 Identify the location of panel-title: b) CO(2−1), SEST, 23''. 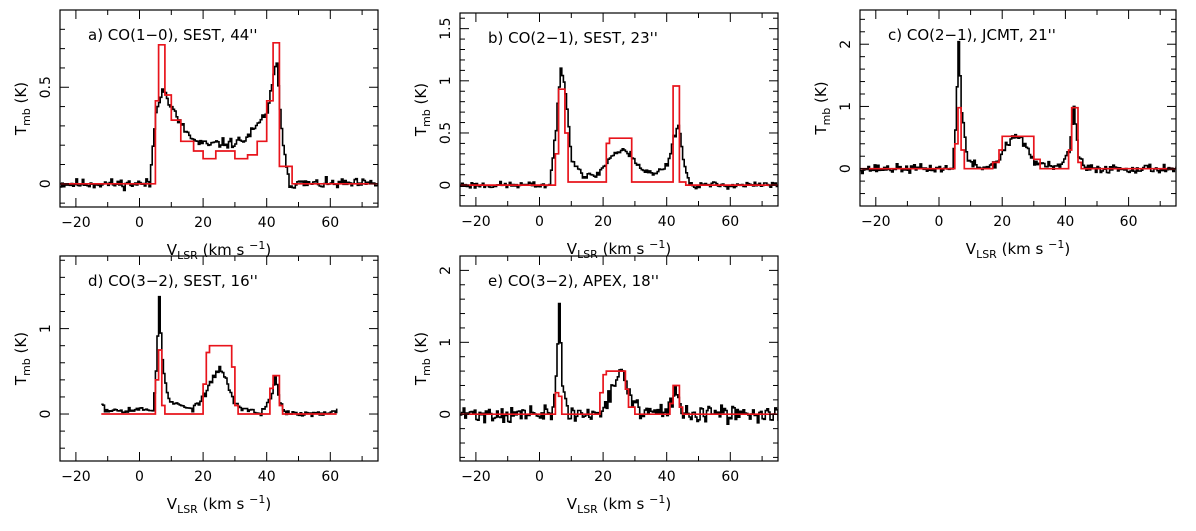
(573, 38).